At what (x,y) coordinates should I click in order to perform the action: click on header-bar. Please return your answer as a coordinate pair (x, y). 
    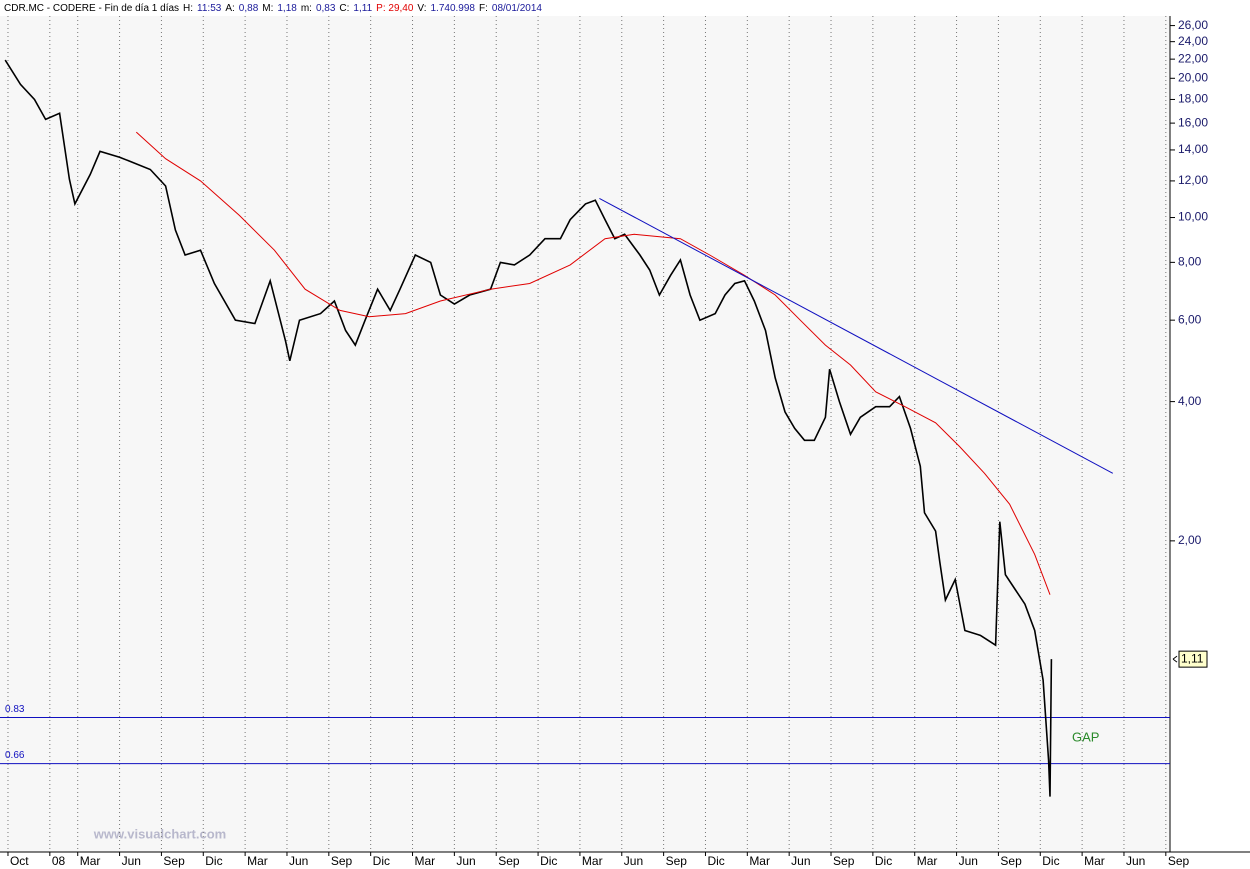
    Looking at the image, I should click on (625, 8).